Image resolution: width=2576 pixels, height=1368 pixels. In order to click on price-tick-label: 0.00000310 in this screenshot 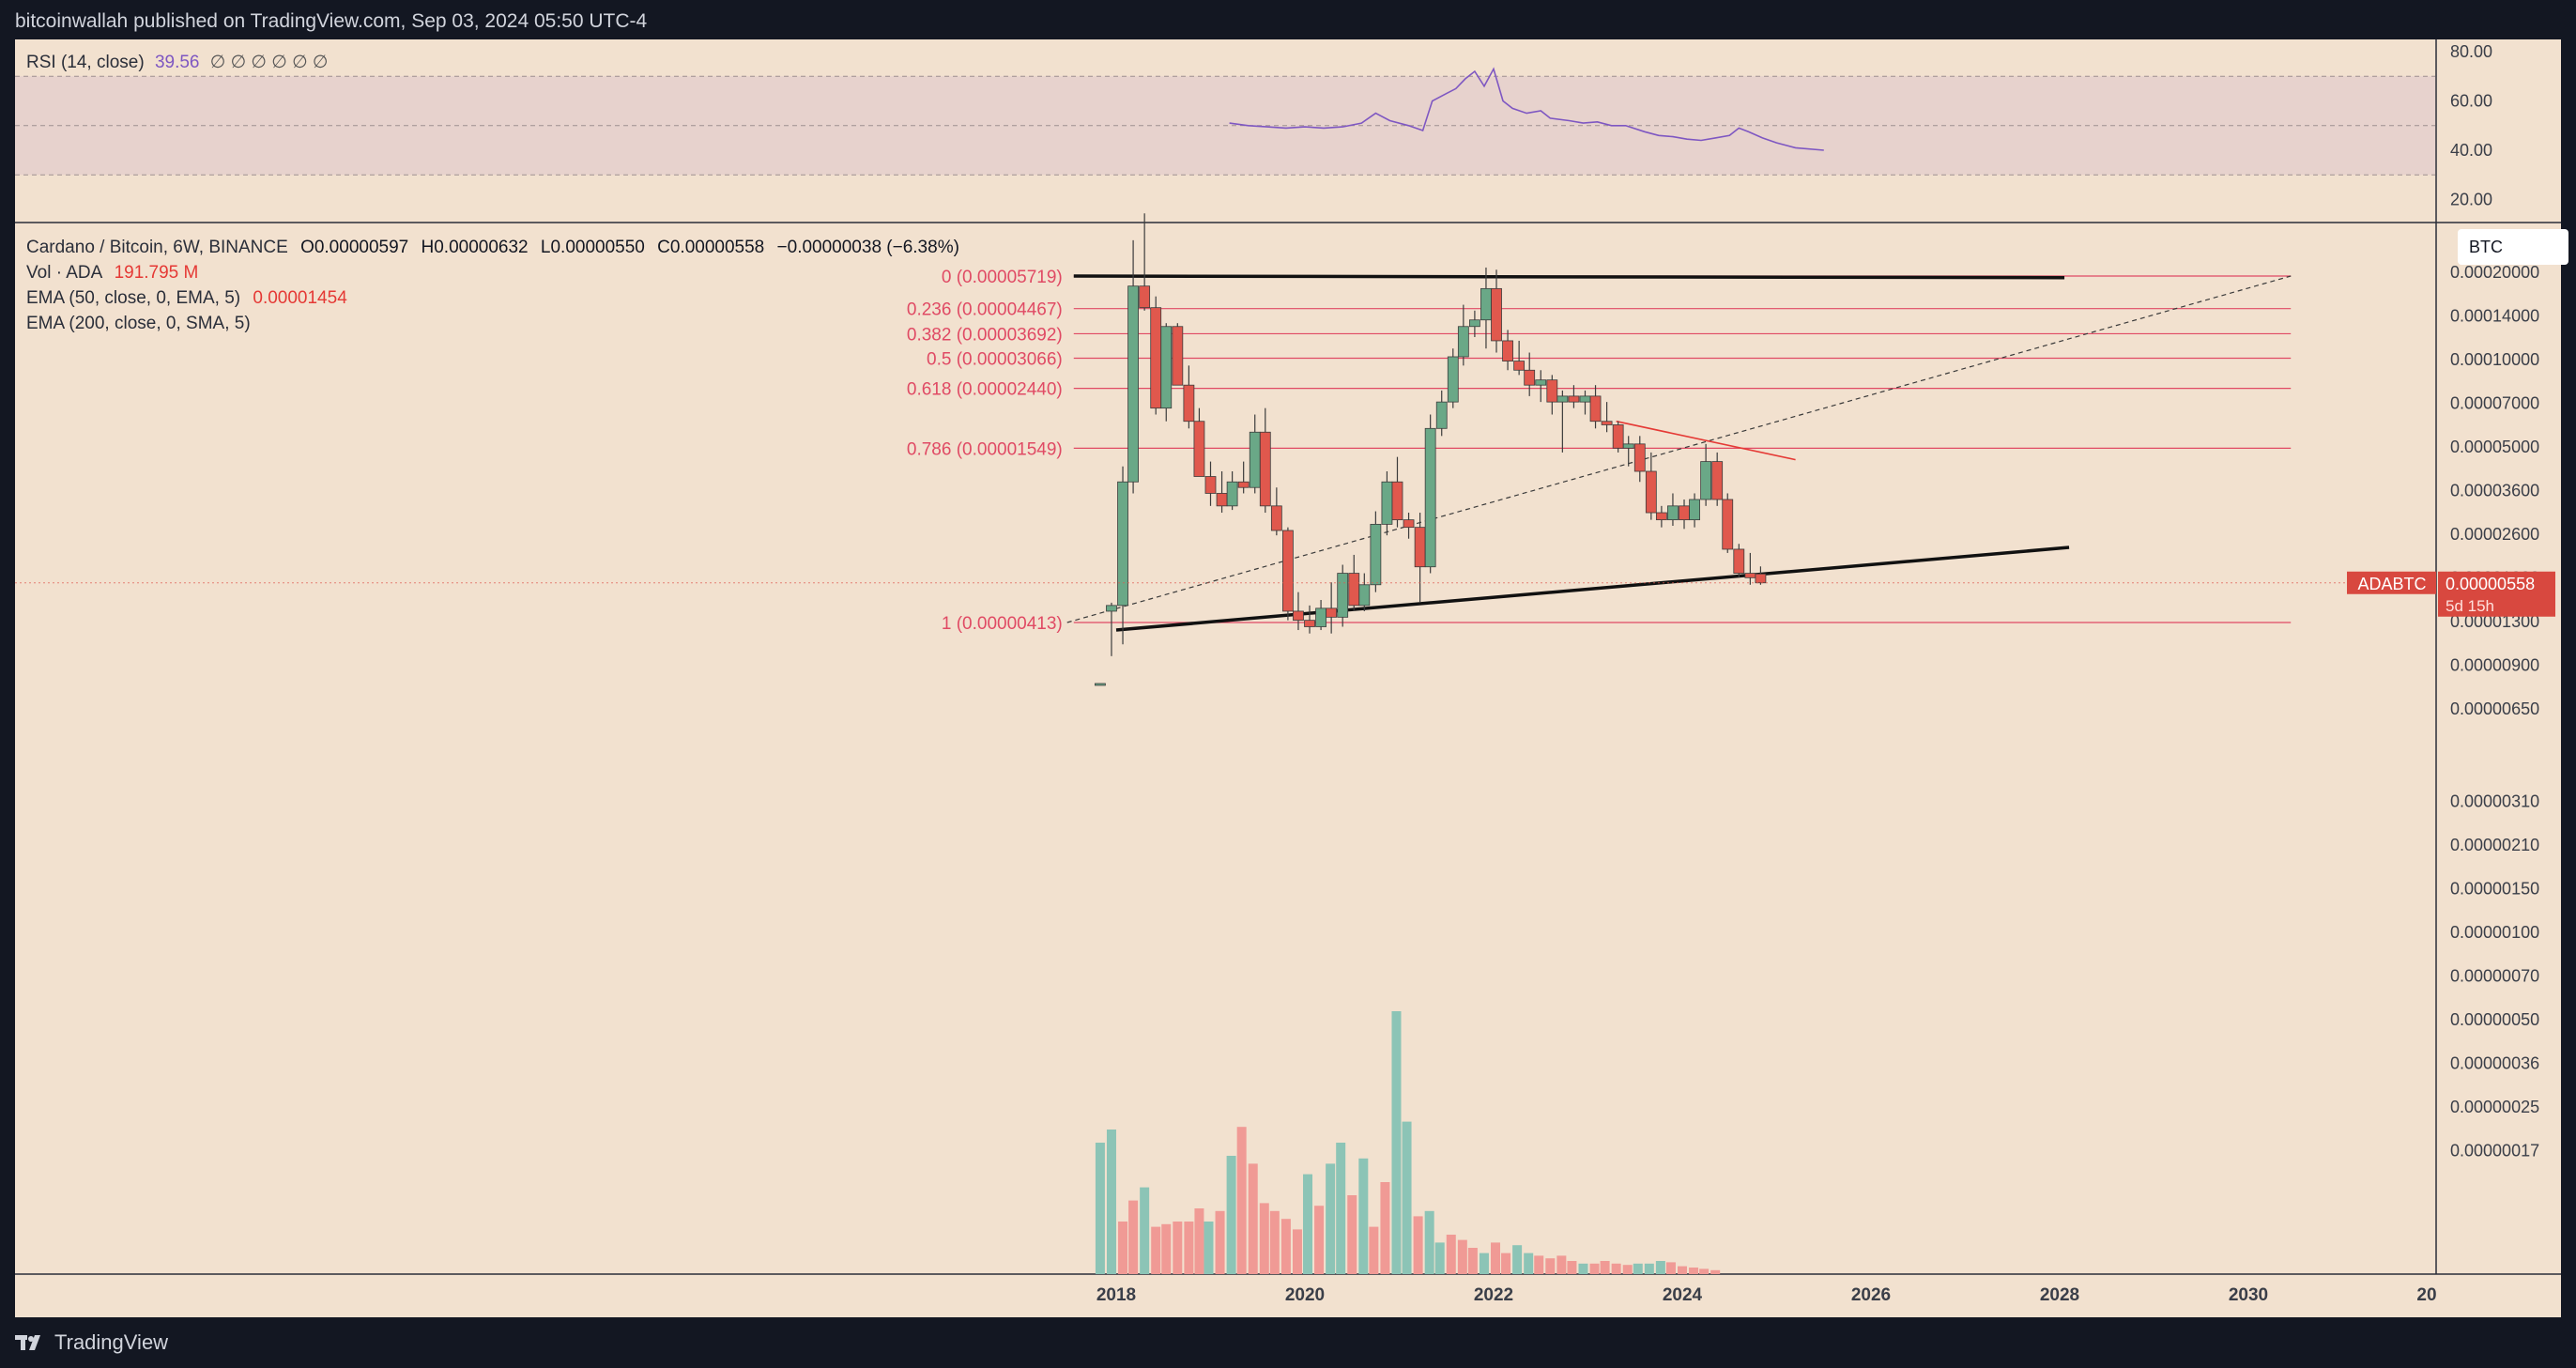, I will do `click(2495, 801)`.